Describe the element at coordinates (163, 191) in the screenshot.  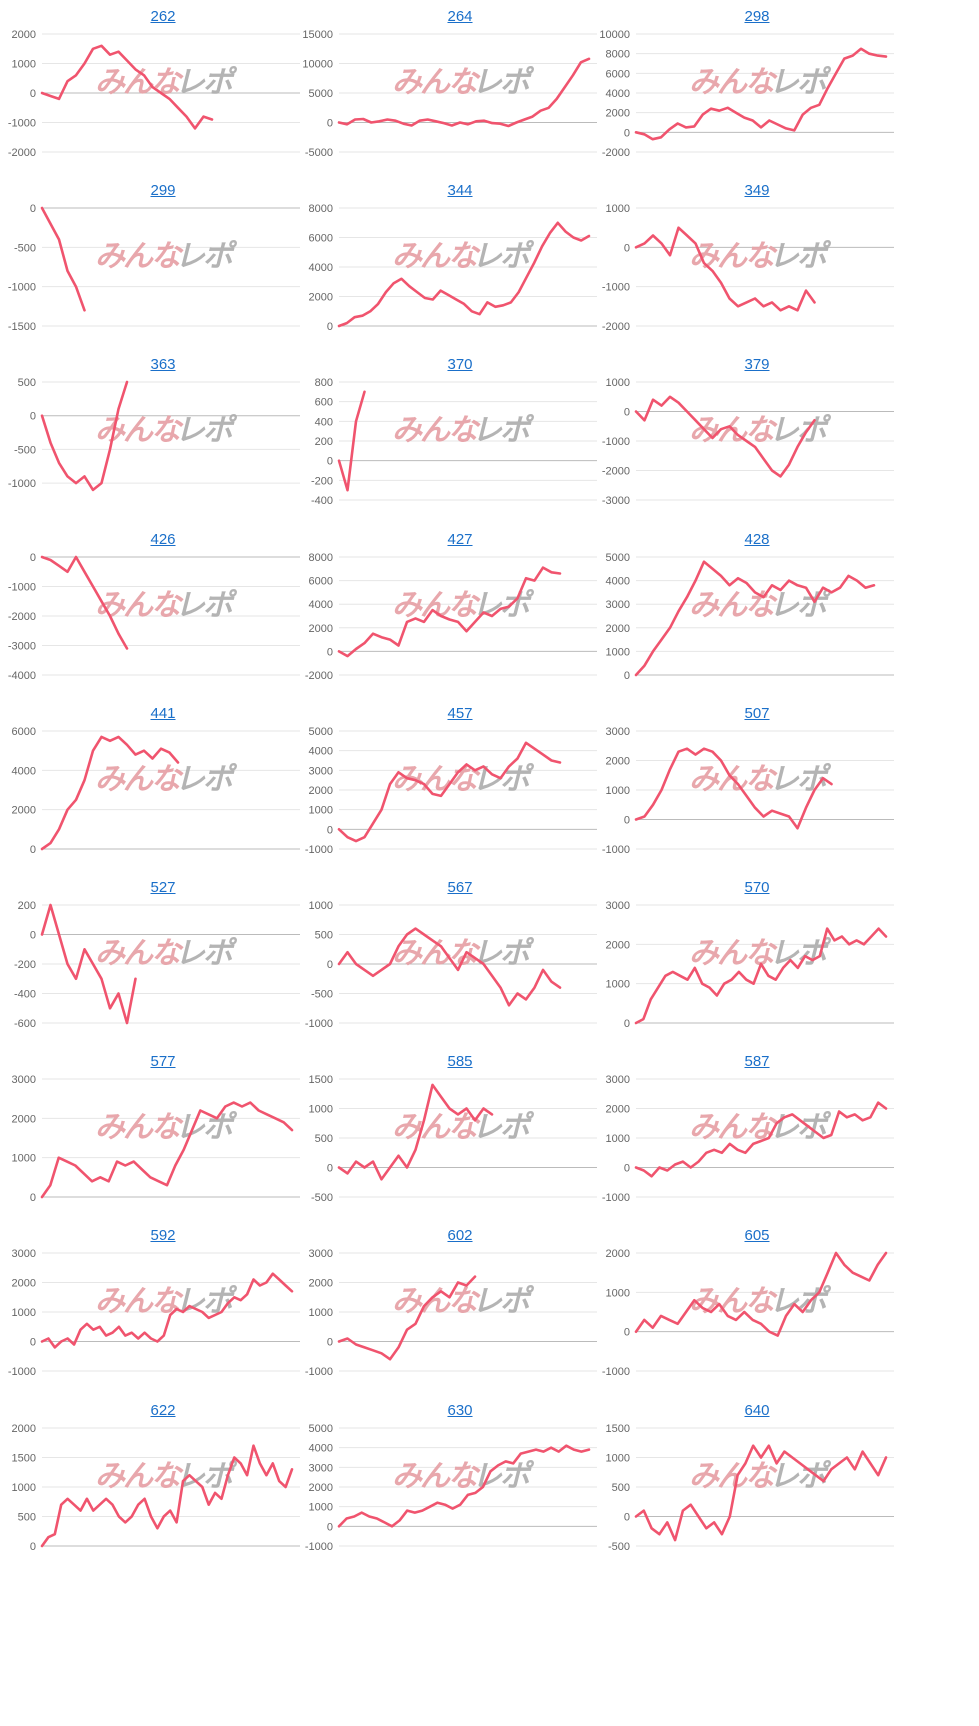
I see `chart-title-link: 299` at that location.